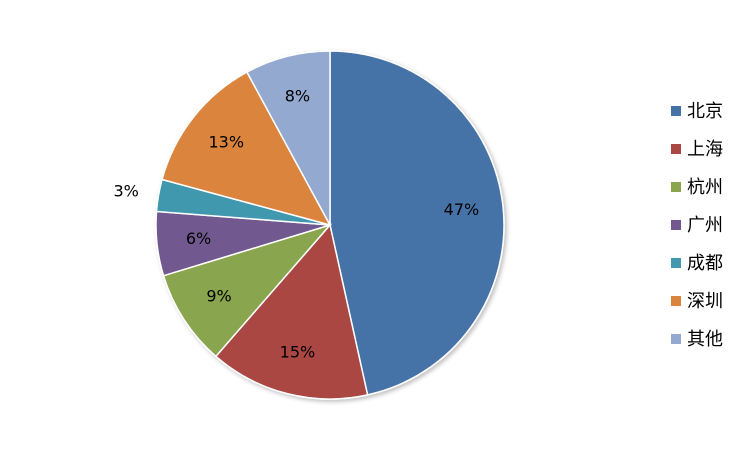 This screenshot has width=750, height=450. Describe the element at coordinates (705, 339) in the screenshot. I see `legend-text: 其他` at that location.